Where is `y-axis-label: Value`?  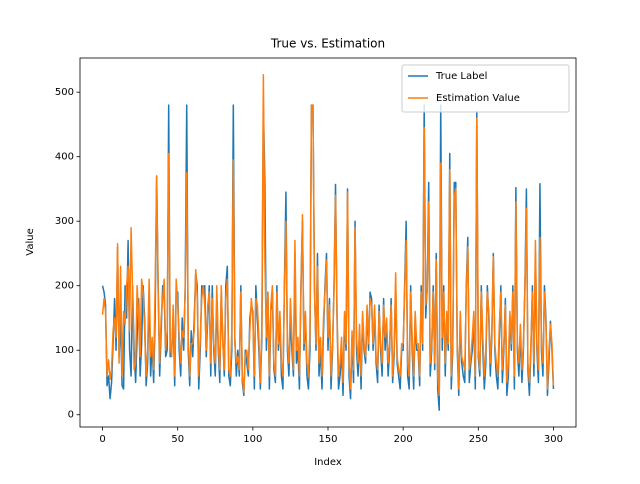 y-axis-label: Value is located at coordinates (30, 241).